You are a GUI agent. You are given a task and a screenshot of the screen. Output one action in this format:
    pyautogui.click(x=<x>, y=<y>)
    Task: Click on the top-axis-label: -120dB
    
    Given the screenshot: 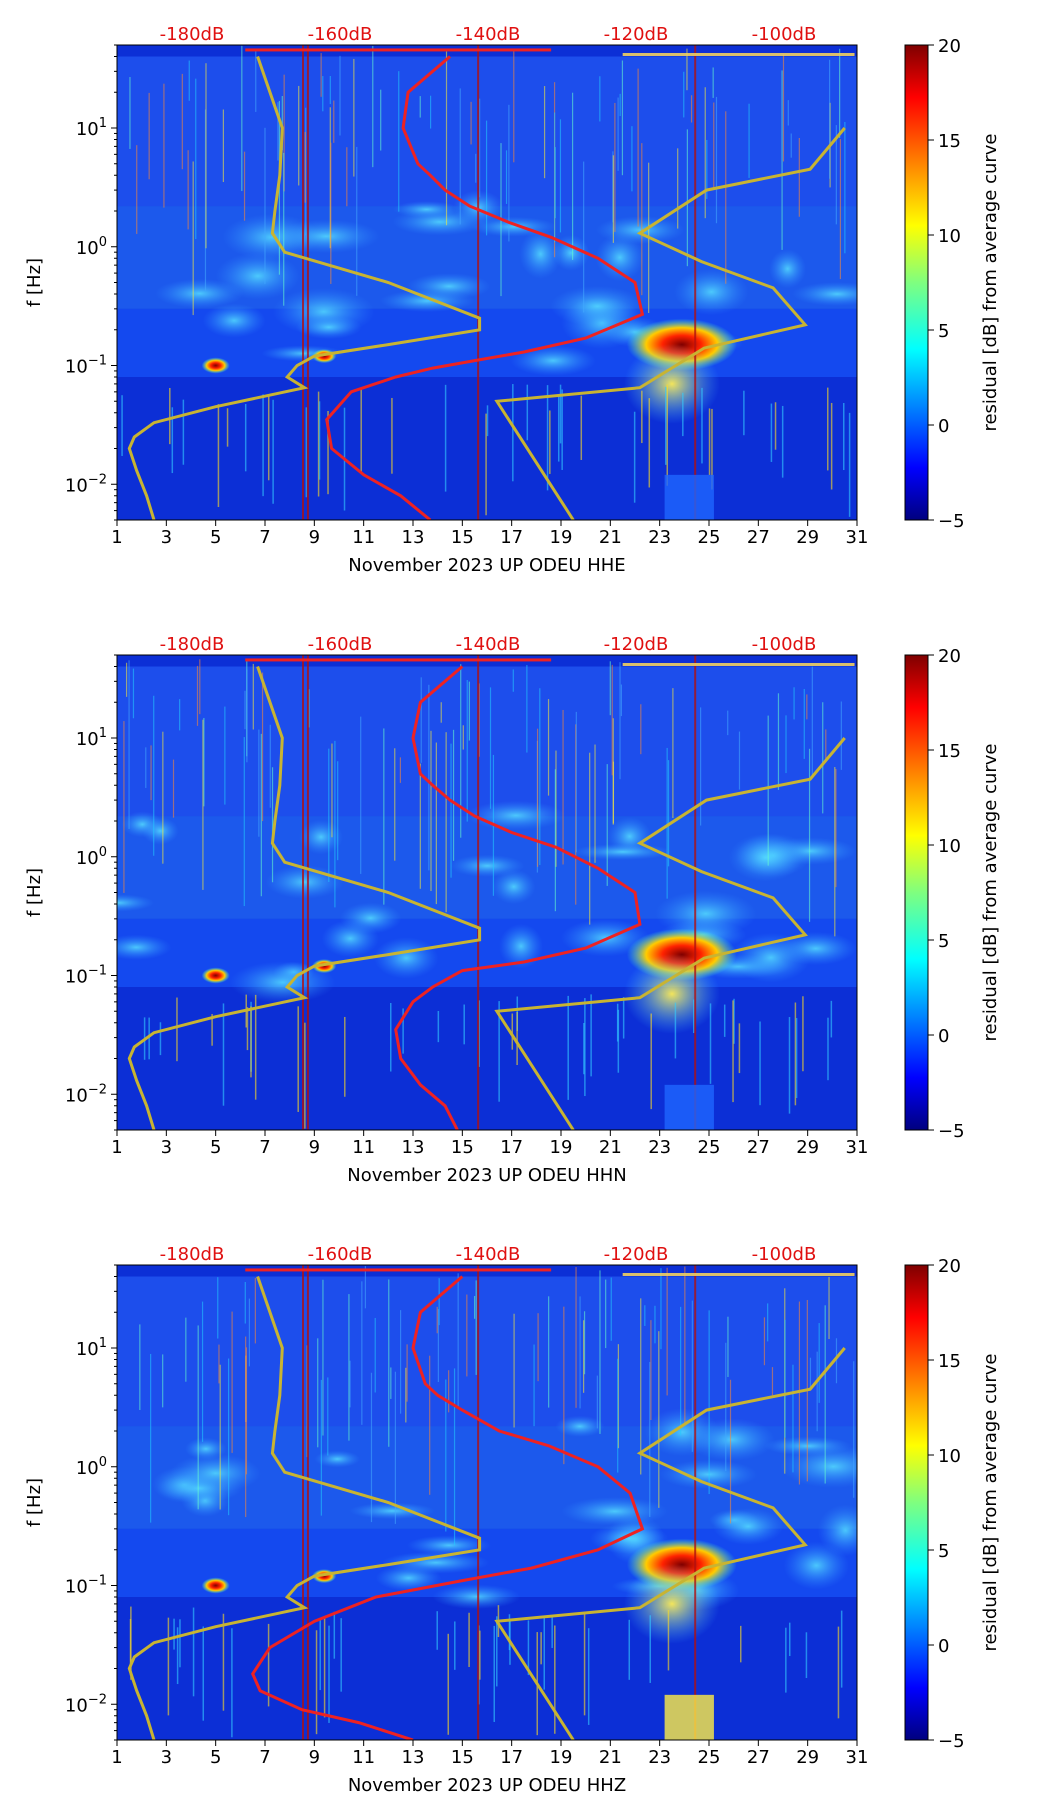 What is the action you would take?
    pyautogui.click(x=636, y=34)
    